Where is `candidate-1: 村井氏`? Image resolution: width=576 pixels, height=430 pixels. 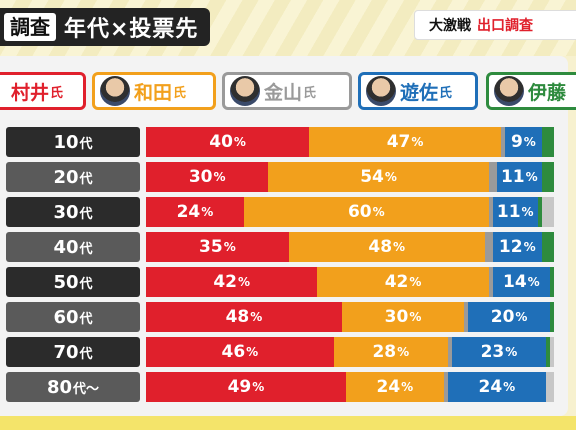 candidate-1: 村井氏 is located at coordinates (43, 91).